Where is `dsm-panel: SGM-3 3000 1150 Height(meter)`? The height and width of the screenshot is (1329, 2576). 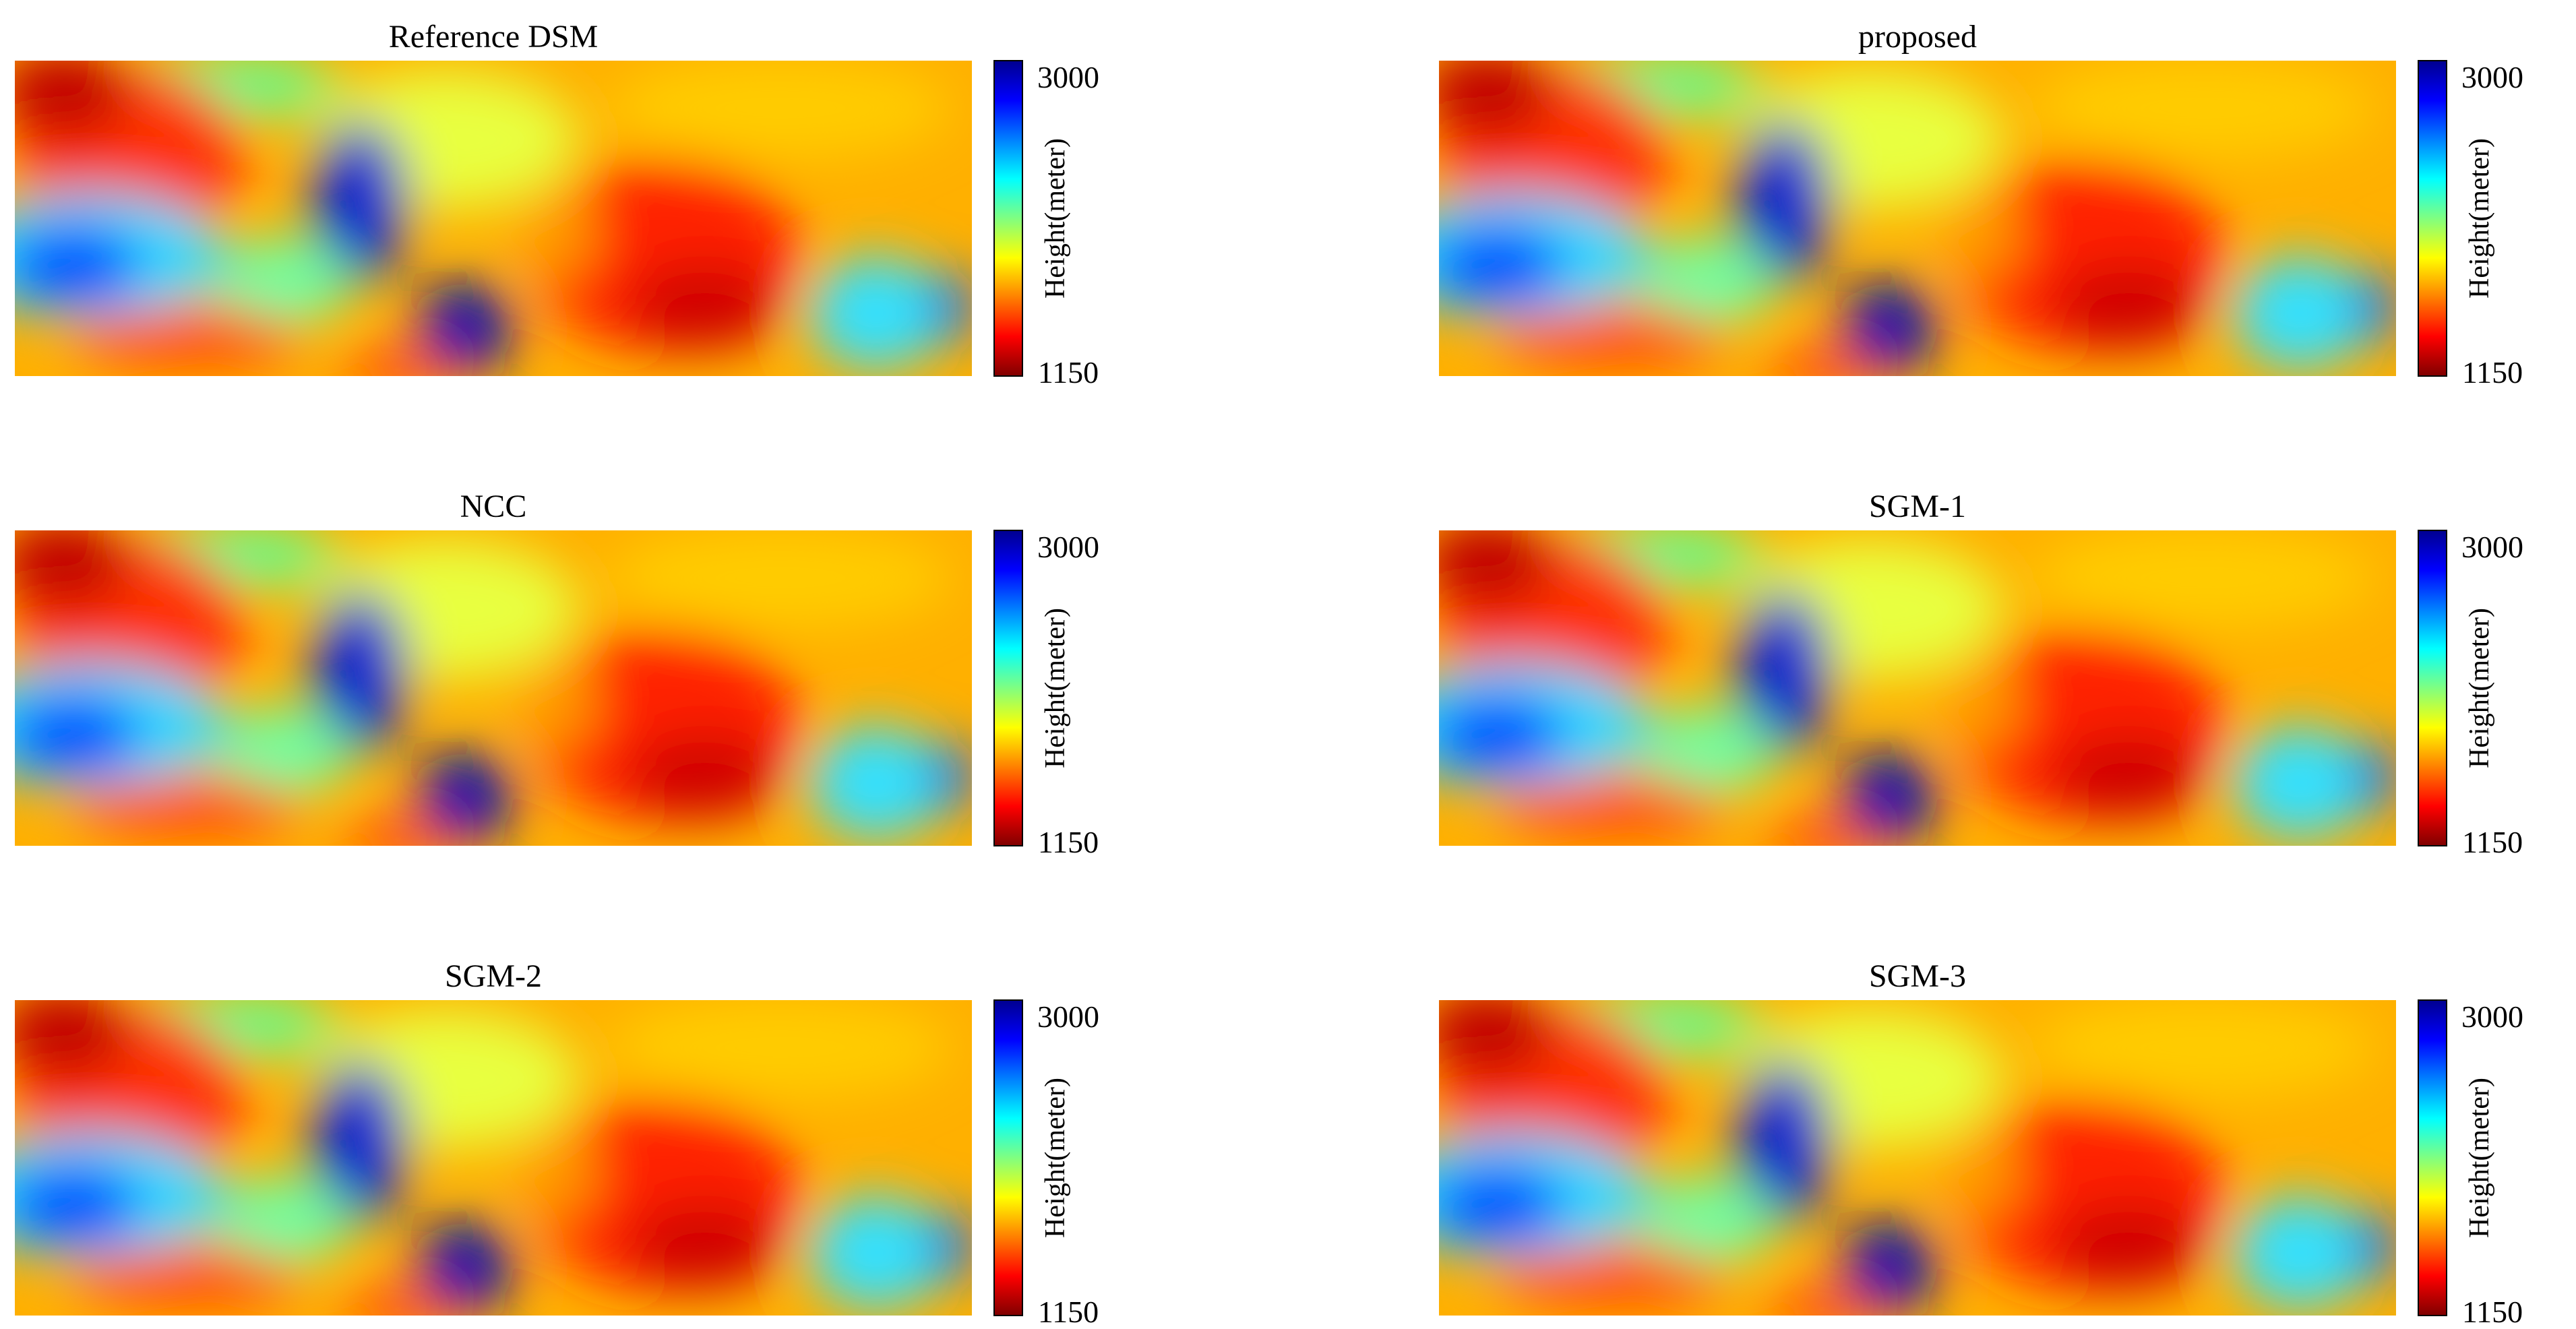
dsm-panel: SGM-3 3000 1150 Height(meter) is located at coordinates (1981, 1143).